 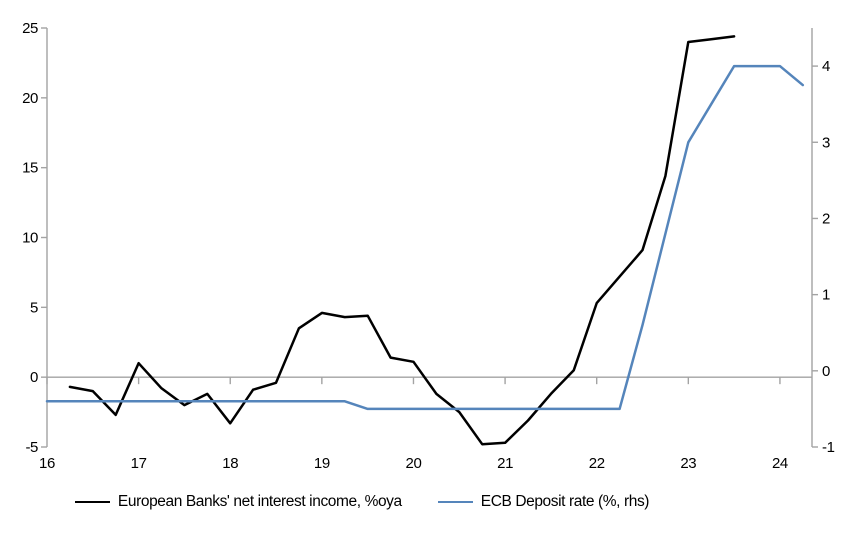 I want to click on left-axis-tick-label: 15, so click(x=30, y=168).